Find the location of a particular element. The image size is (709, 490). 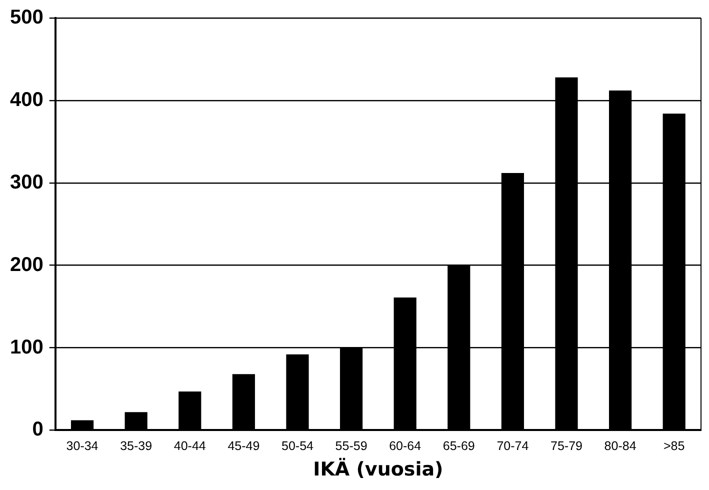

y-tick-label: 200 is located at coordinates (27, 265).